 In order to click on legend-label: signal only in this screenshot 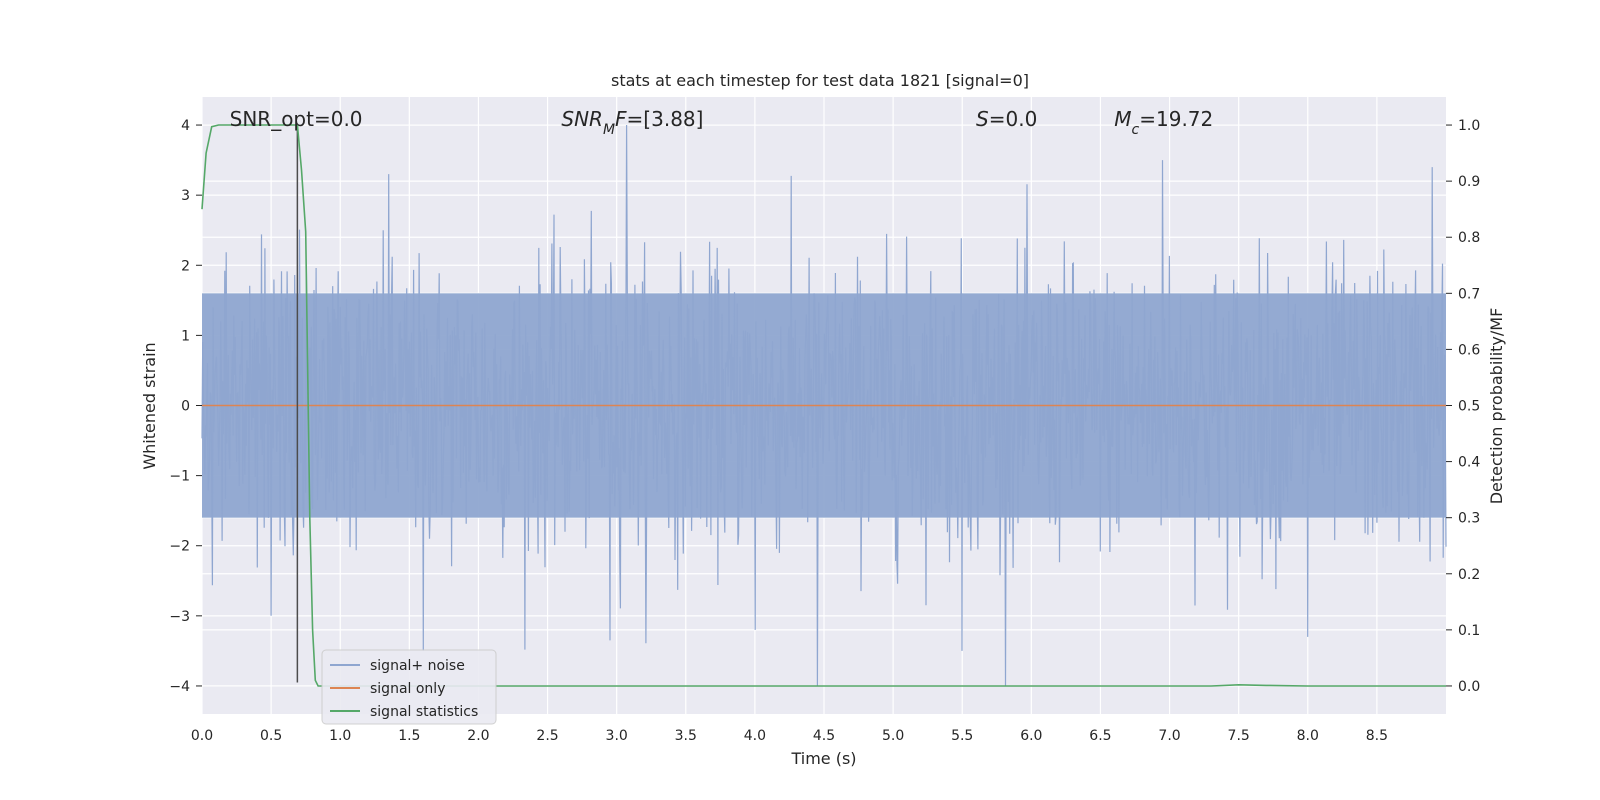, I will do `click(407, 689)`.